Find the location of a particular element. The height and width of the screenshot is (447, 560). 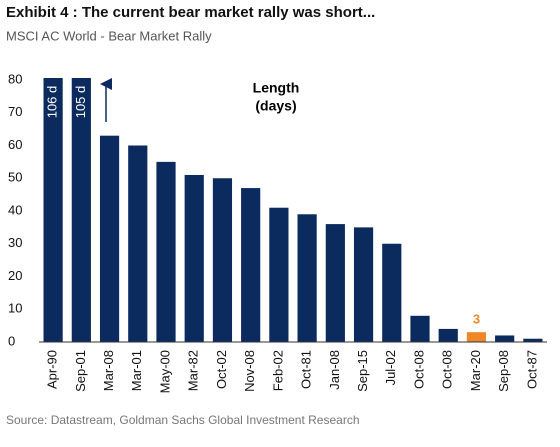

y-tick-label: 20 is located at coordinates (15, 275).